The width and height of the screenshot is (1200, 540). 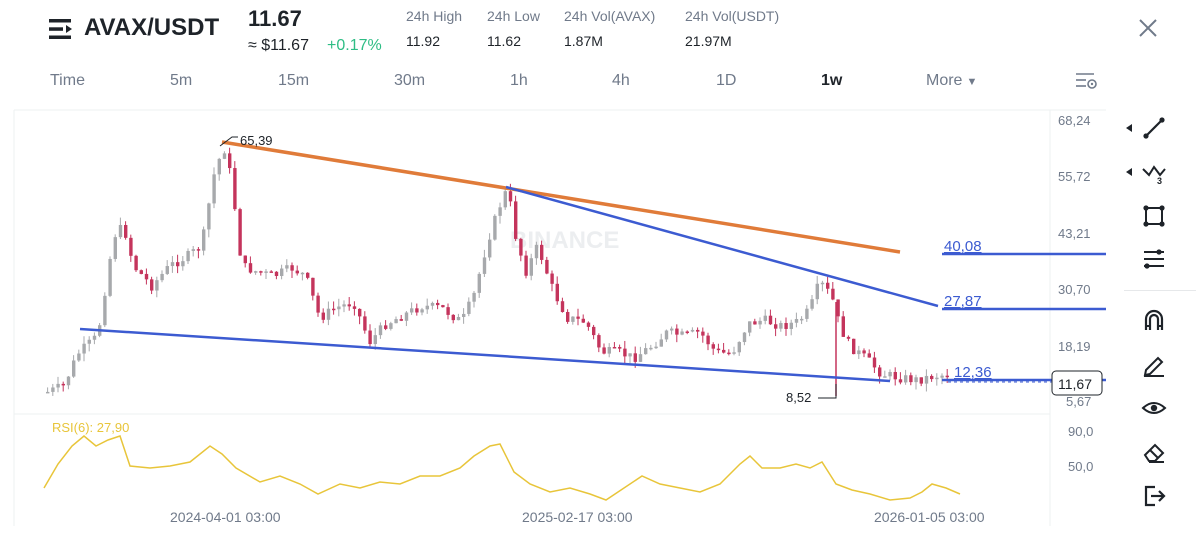 What do you see at coordinates (152, 27) in the screenshot?
I see `trading-pair: AVAX/USDT` at bounding box center [152, 27].